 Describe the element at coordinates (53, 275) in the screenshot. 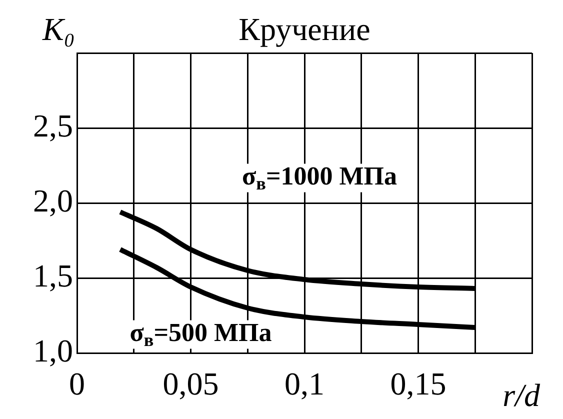

I see `y-tick-label: 1,5` at that location.